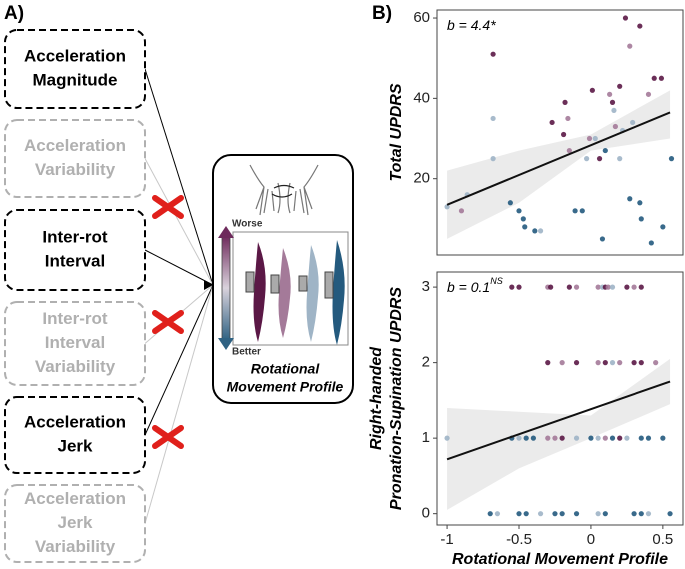 The height and width of the screenshot is (569, 685). I want to click on annotation-text: b = 4.4*, so click(471, 25).